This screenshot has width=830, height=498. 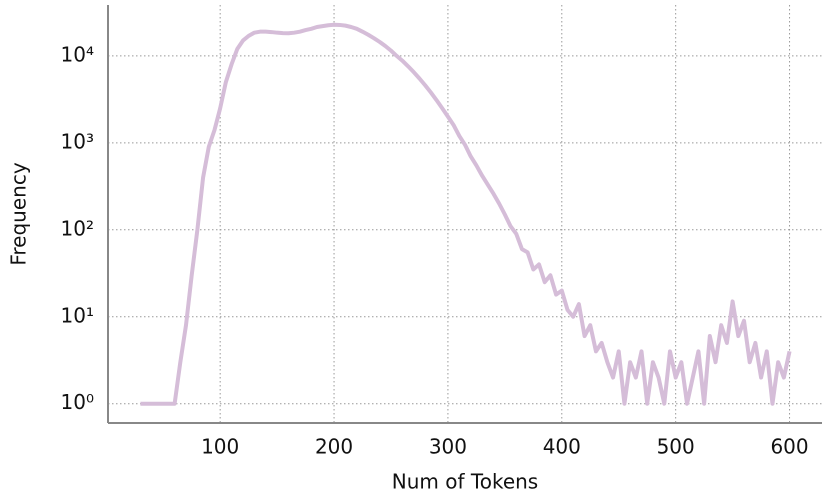 What do you see at coordinates (77, 402) in the screenshot?
I see `y-tick-label: 10⁰` at bounding box center [77, 402].